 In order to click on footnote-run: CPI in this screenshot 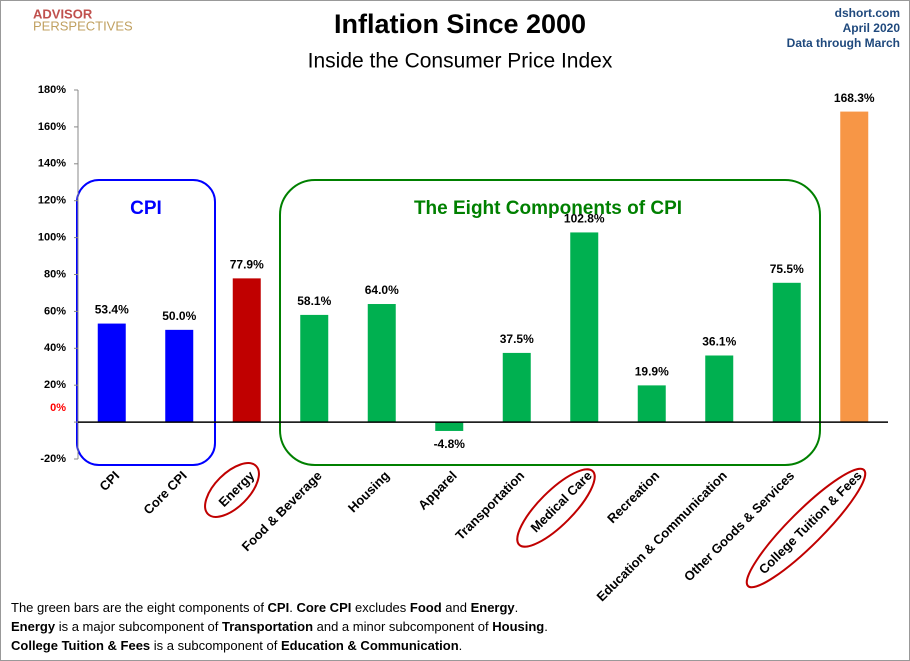, I will do `click(279, 607)`.